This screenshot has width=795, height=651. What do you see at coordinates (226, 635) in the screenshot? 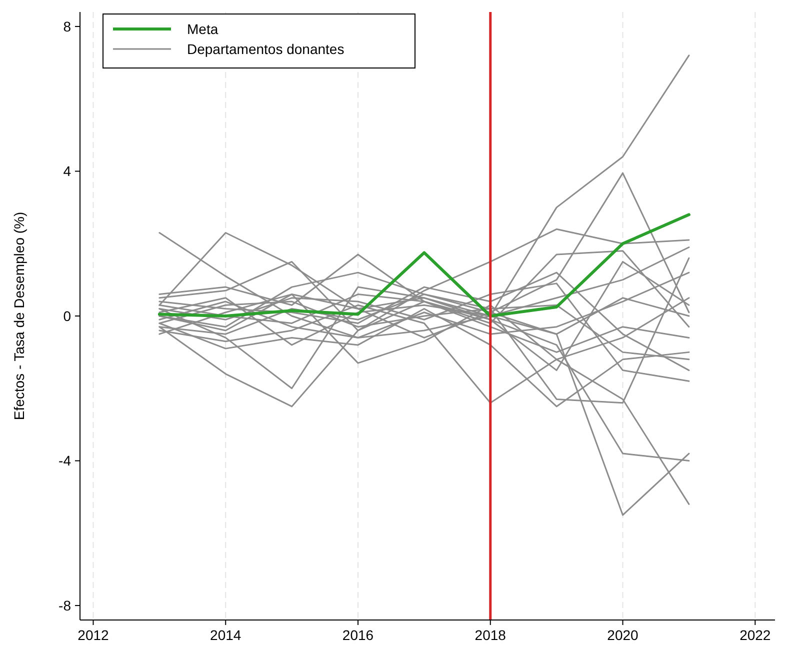
I see `x-tick-label: 2014` at bounding box center [226, 635].